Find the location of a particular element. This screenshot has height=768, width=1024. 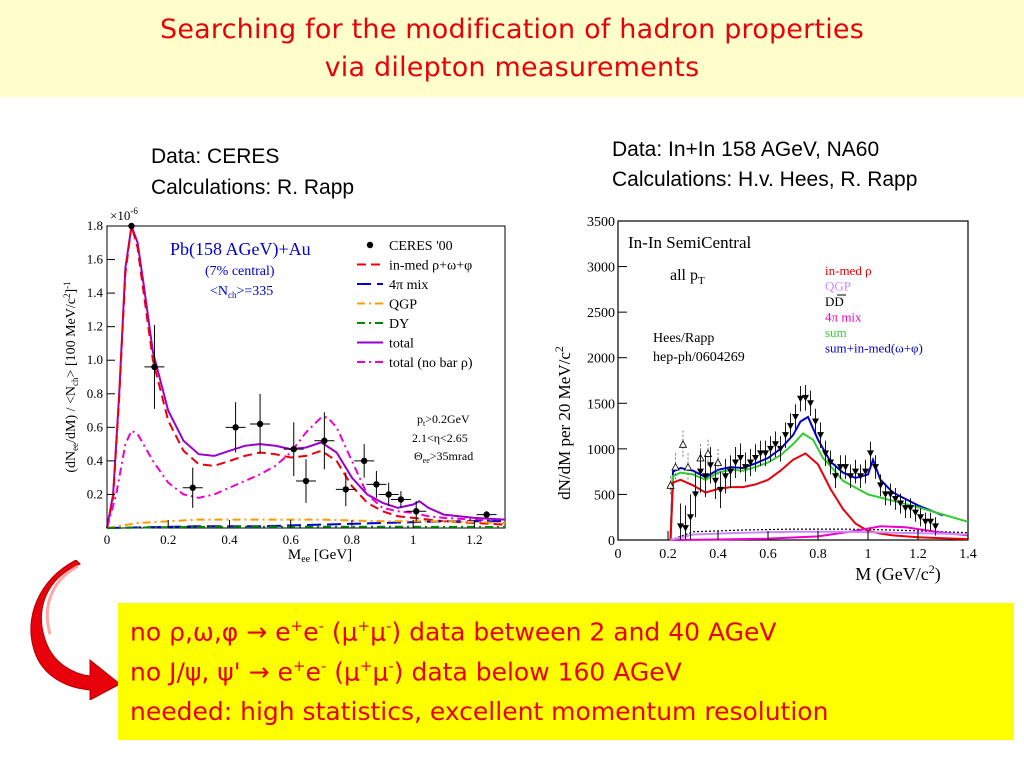

ceres-y-multiplier: ×10⁻⁶ is located at coordinates (124, 214).